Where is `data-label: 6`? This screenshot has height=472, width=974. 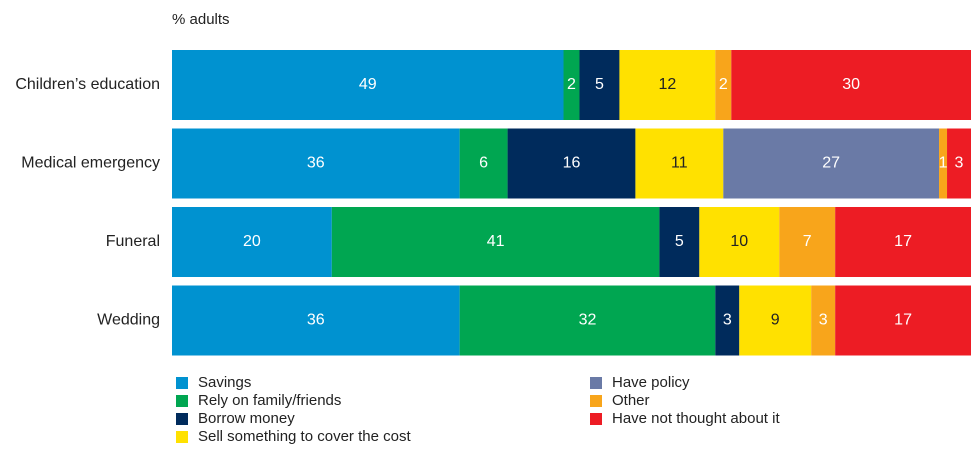 data-label: 6 is located at coordinates (483, 163).